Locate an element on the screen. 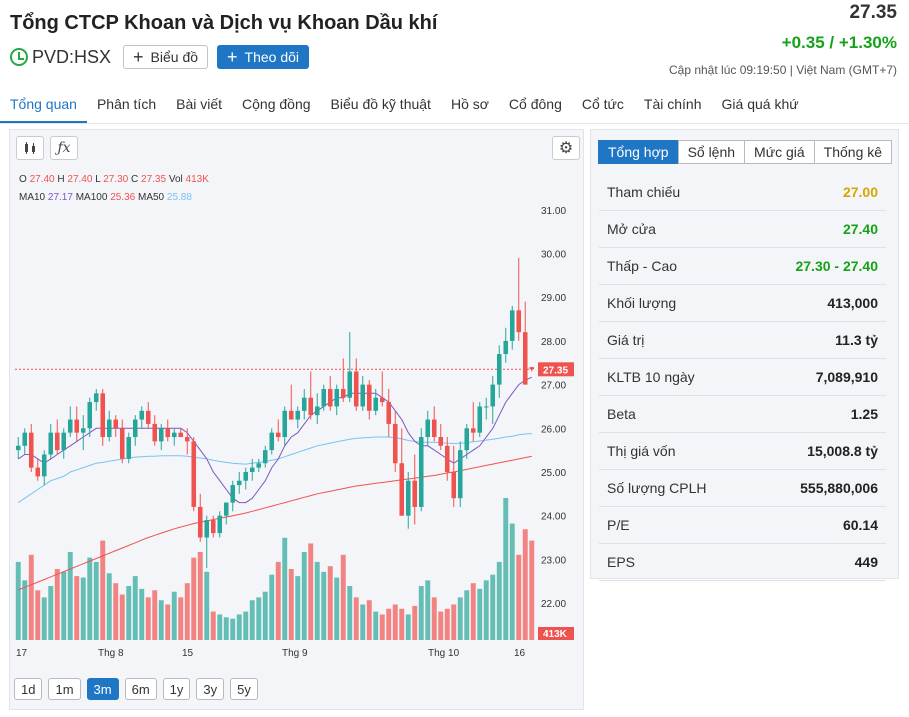 This screenshot has width=909, height=717. candlestick-type-button is located at coordinates (30, 148).